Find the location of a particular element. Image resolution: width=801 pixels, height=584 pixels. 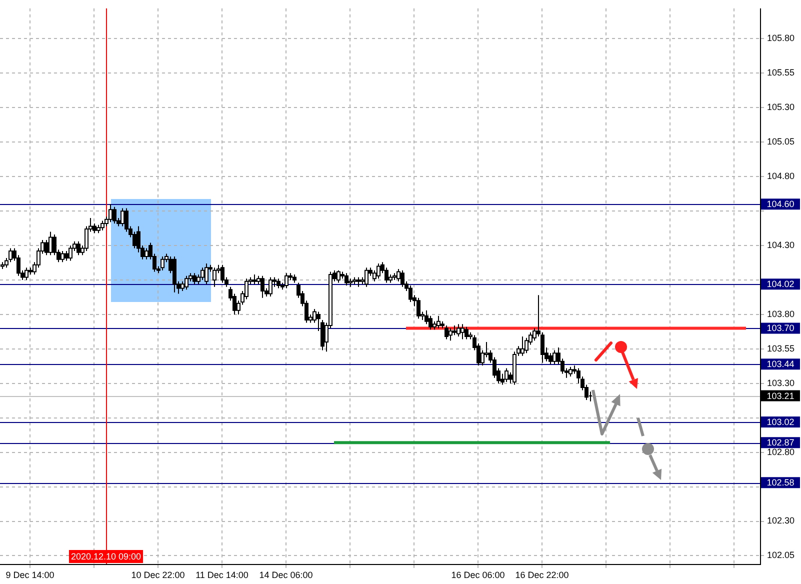

y-tick-label: 103.80 is located at coordinates (781, 313).